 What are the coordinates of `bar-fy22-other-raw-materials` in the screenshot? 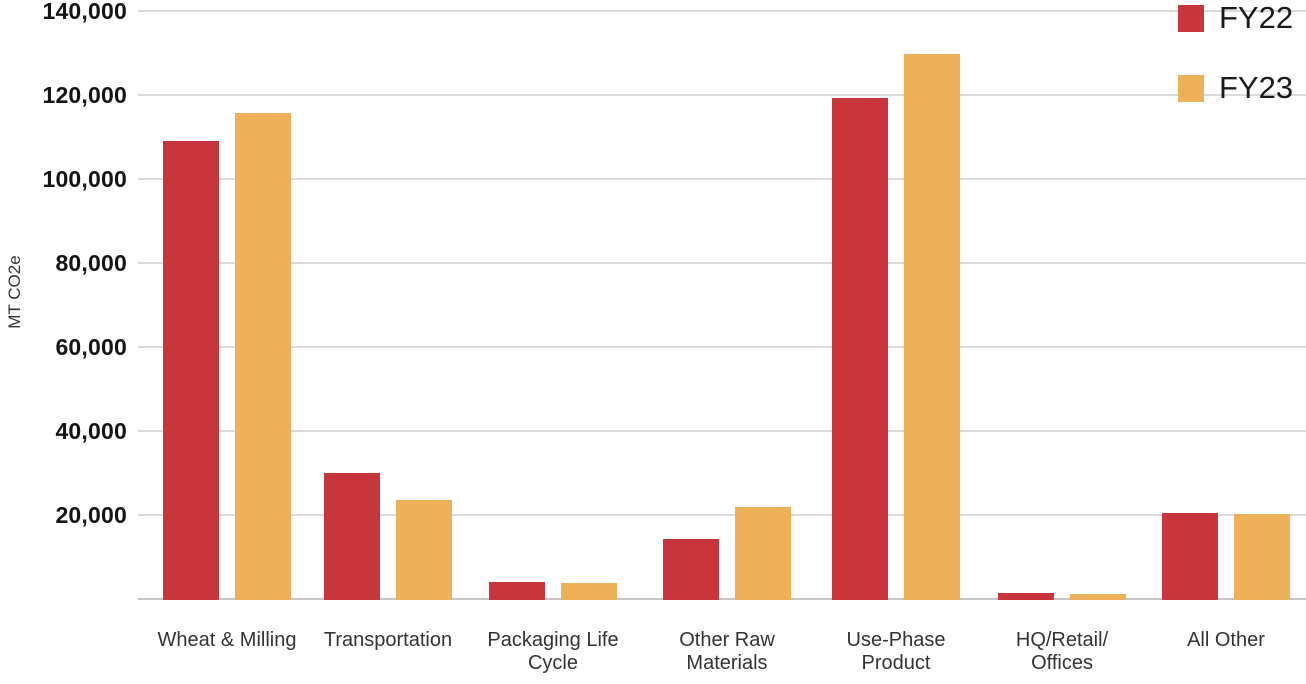 It's located at (691, 569).